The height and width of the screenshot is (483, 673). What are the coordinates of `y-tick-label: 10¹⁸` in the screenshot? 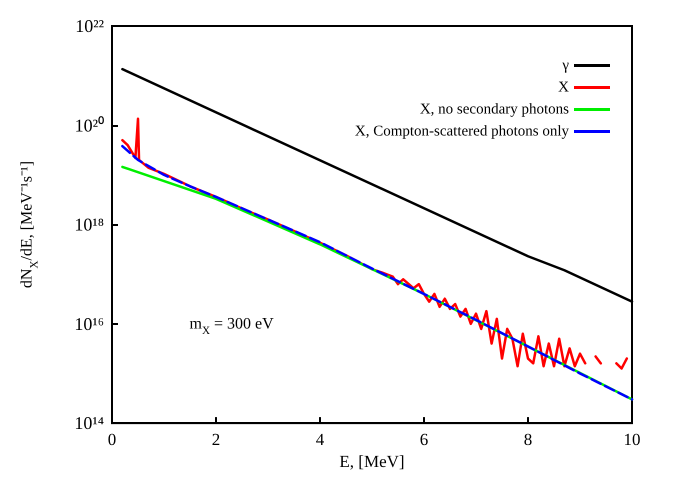 It's located at (89, 224).